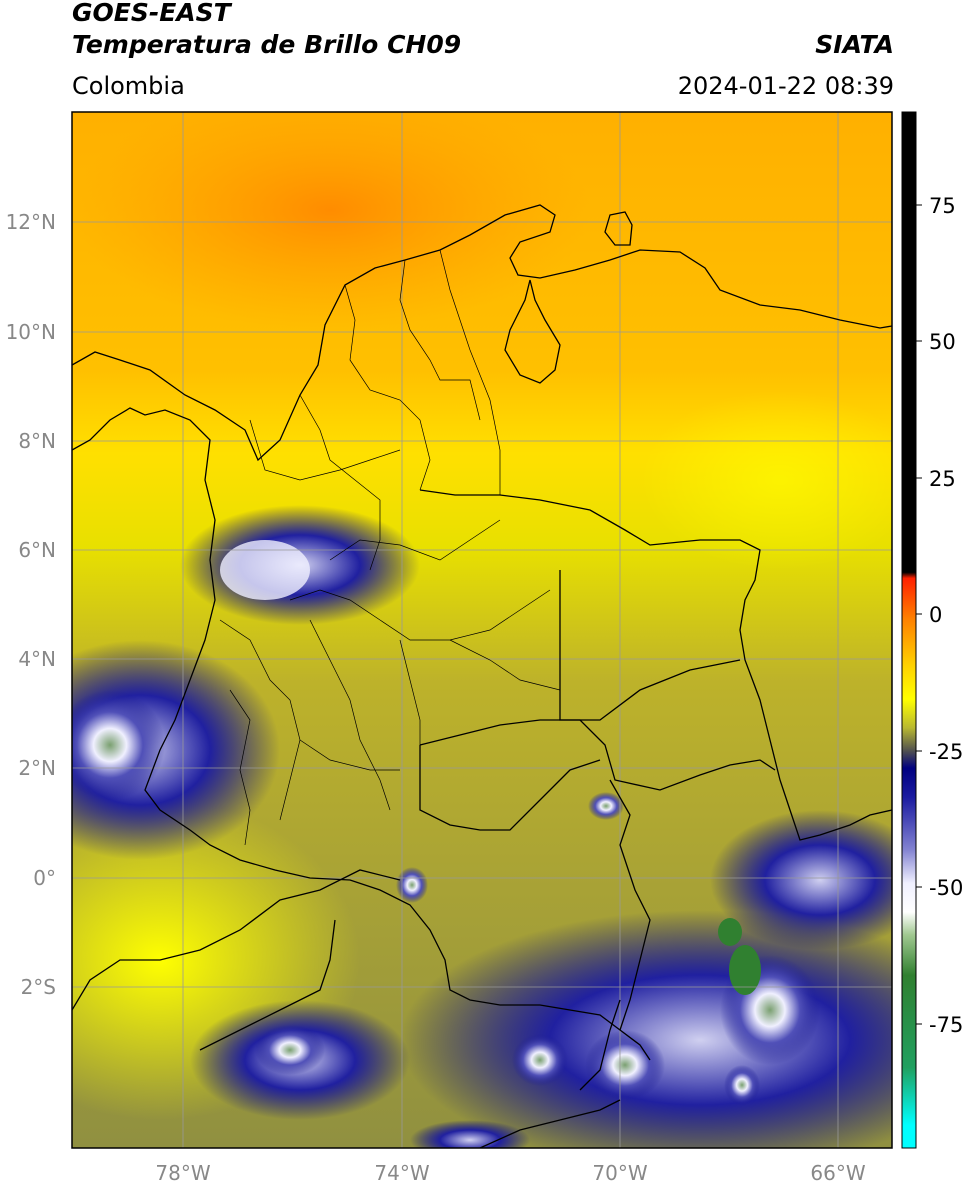 The width and height of the screenshot is (966, 1190). I want to click on lat-label: 8°N, so click(37, 441).